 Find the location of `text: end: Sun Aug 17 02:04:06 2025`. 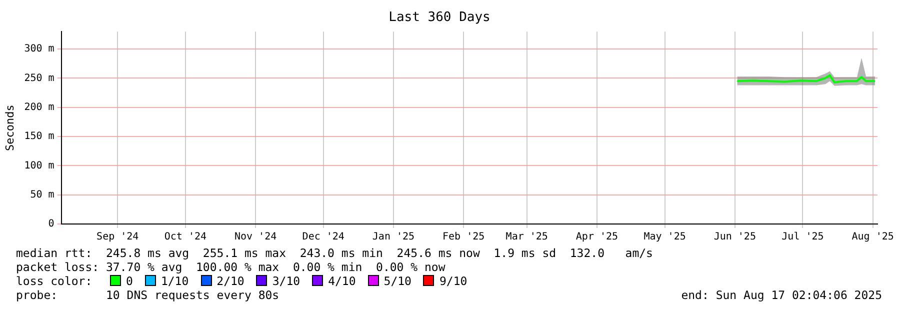

text: end: Sun Aug 17 02:04:06 2025 is located at coordinates (781, 295).